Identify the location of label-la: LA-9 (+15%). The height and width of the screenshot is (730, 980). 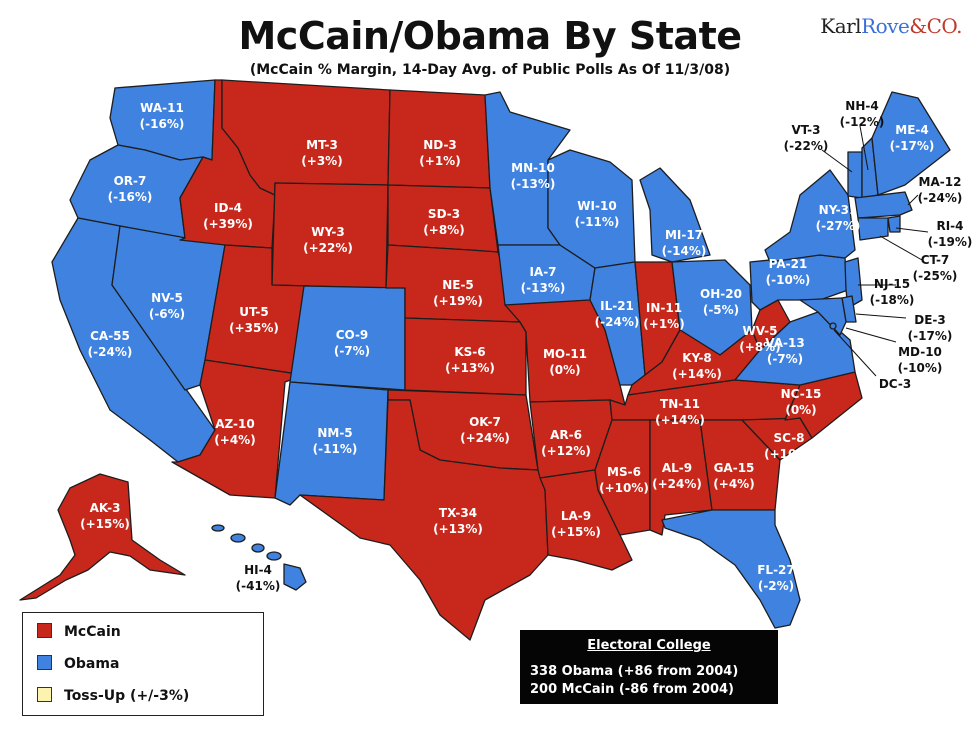
(576, 524).